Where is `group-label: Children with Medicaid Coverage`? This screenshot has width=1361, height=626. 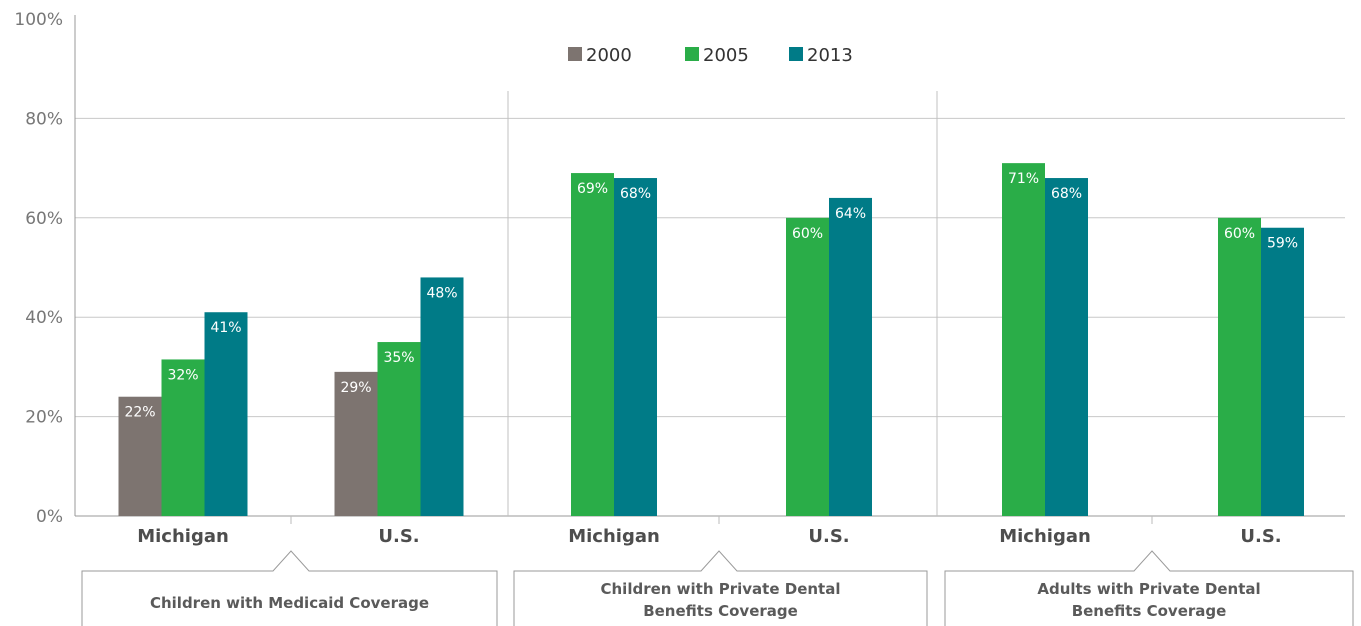 group-label: Children with Medicaid Coverage is located at coordinates (289, 603).